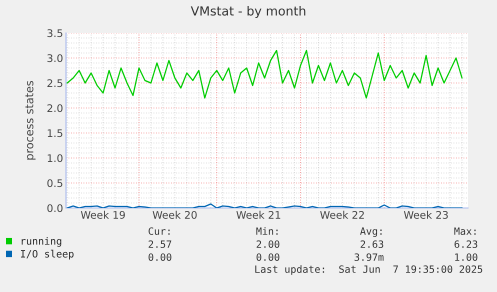 The image size is (497, 292). What do you see at coordinates (55, 58) in the screenshot?
I see `y-tick-label: 3.0` at bounding box center [55, 58].